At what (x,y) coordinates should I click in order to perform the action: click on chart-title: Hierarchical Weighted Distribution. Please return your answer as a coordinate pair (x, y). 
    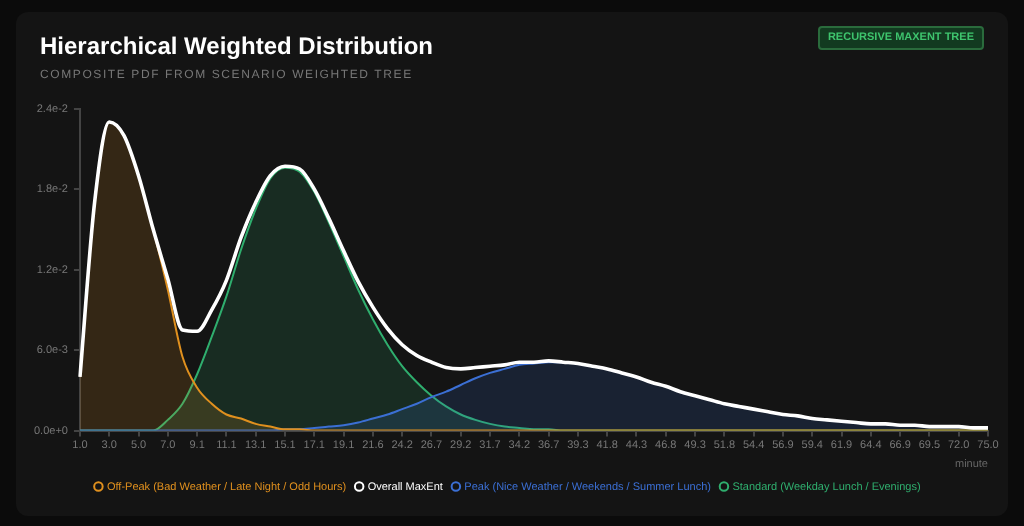
    Looking at the image, I should click on (236, 46).